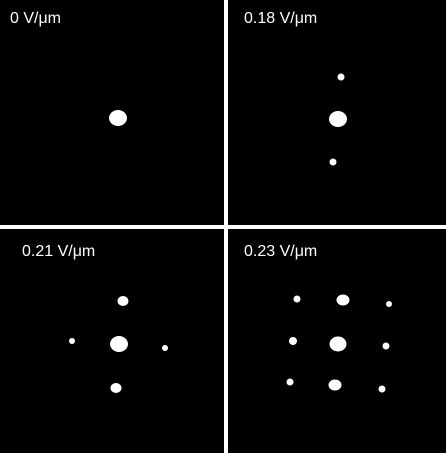 The image size is (446, 453). I want to click on panel-label: 0 V/μm, so click(35, 18).